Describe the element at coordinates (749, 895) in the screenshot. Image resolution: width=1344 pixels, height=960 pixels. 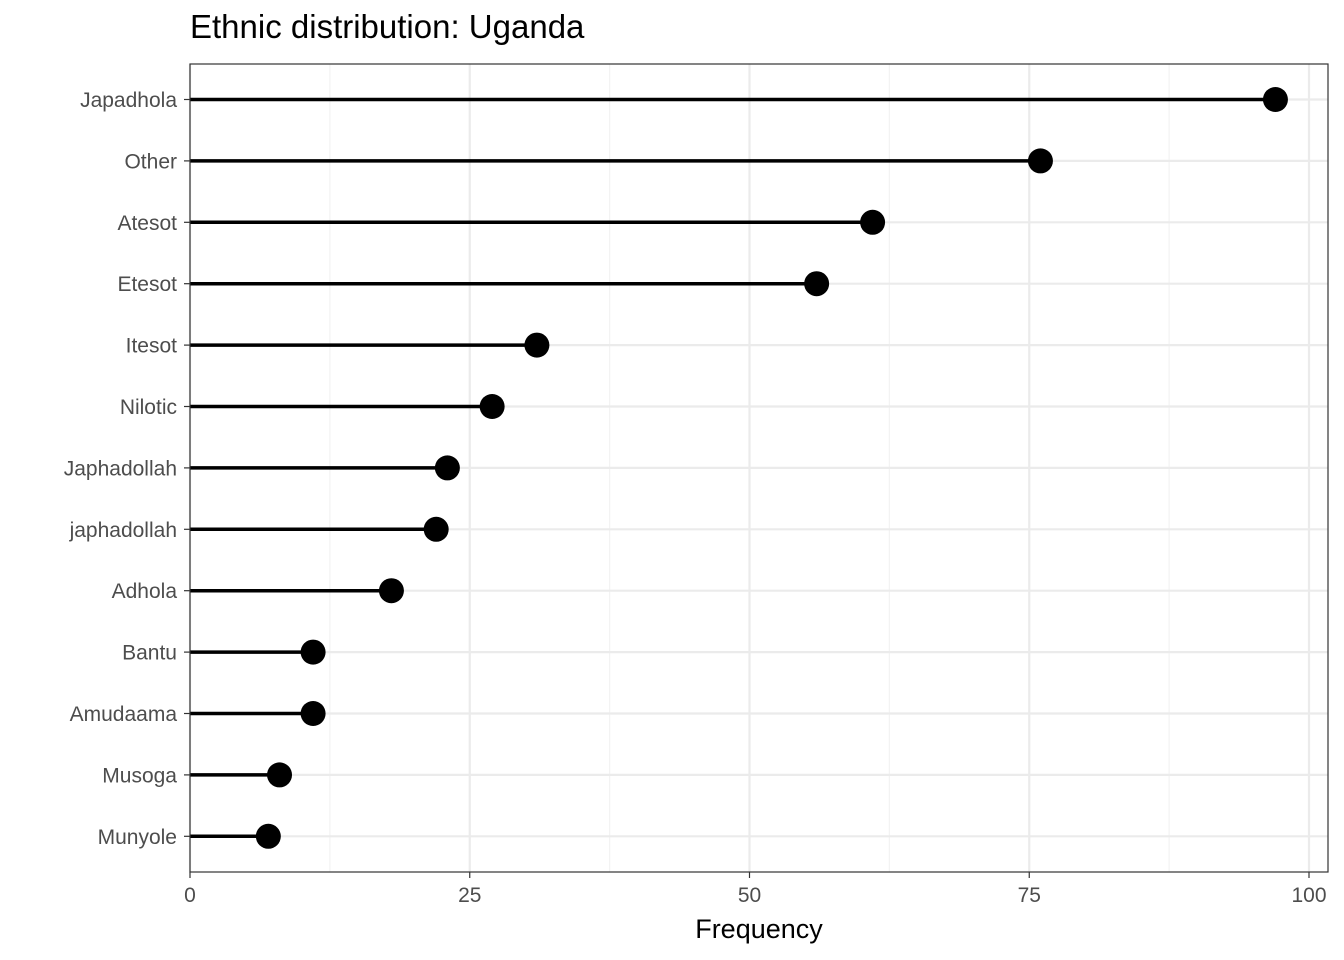
I see `x-tick-label: 50` at that location.